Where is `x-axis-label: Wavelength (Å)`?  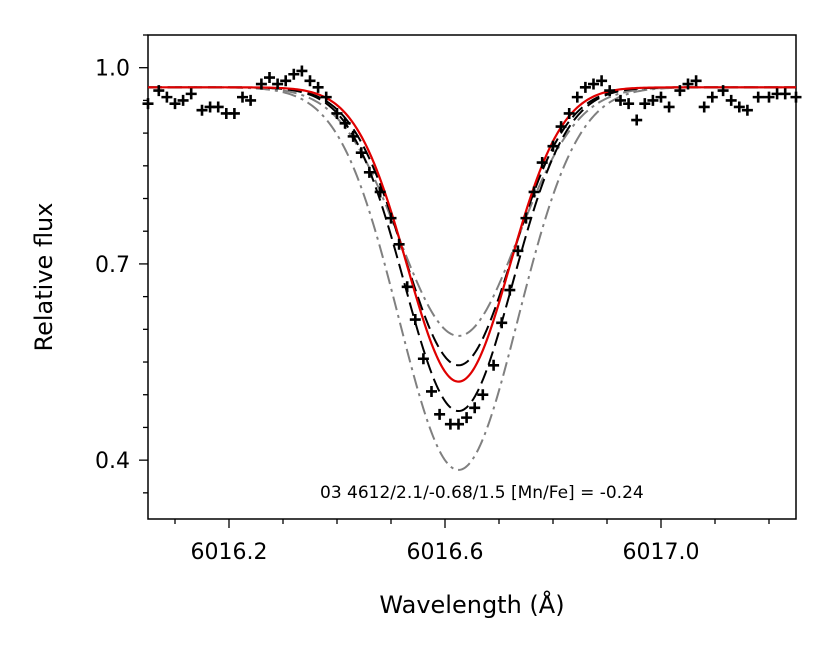
x-axis-label: Wavelength (Å) is located at coordinates (471, 604).